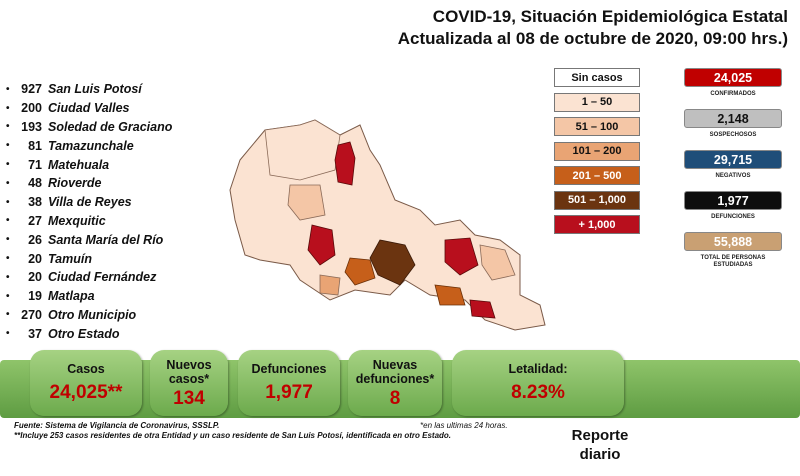 Image resolution: width=800 pixels, height=476 pixels. I want to click on map-region-huasteca, so click(497, 262).